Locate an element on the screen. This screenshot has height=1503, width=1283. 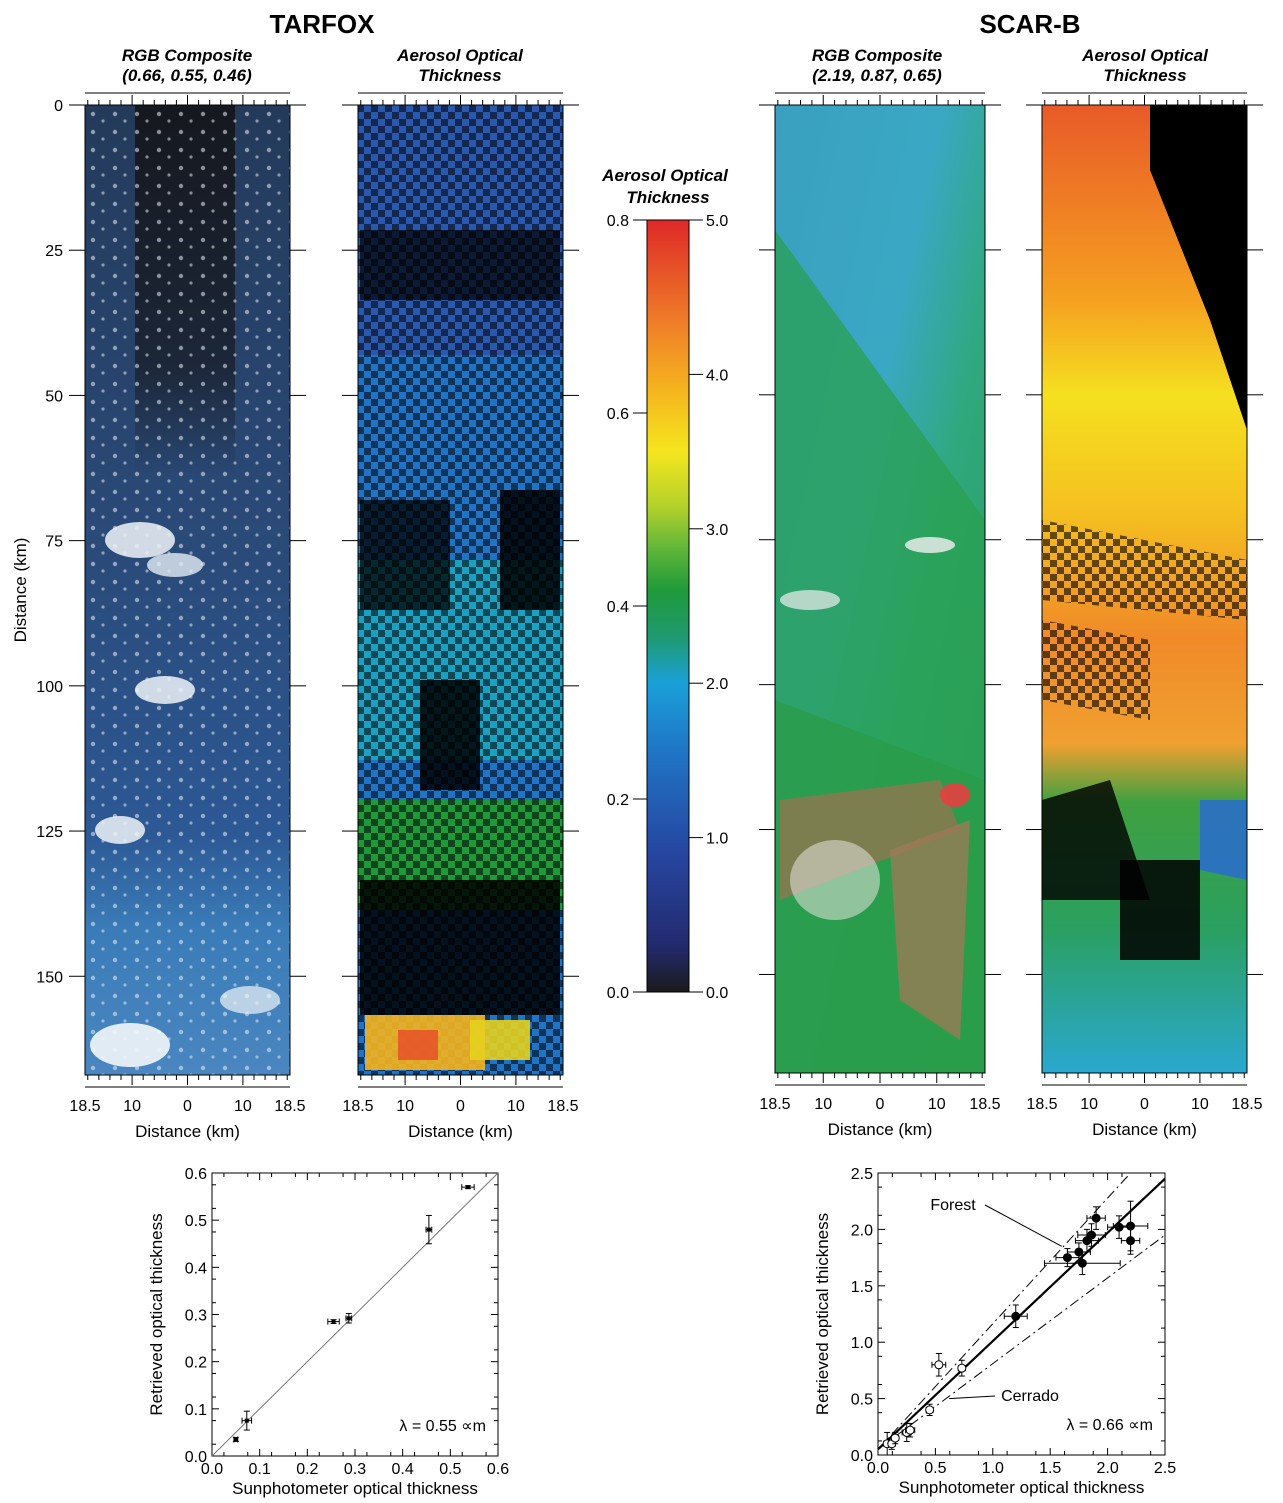
tarfox-rgb-image is located at coordinates (187, 590).